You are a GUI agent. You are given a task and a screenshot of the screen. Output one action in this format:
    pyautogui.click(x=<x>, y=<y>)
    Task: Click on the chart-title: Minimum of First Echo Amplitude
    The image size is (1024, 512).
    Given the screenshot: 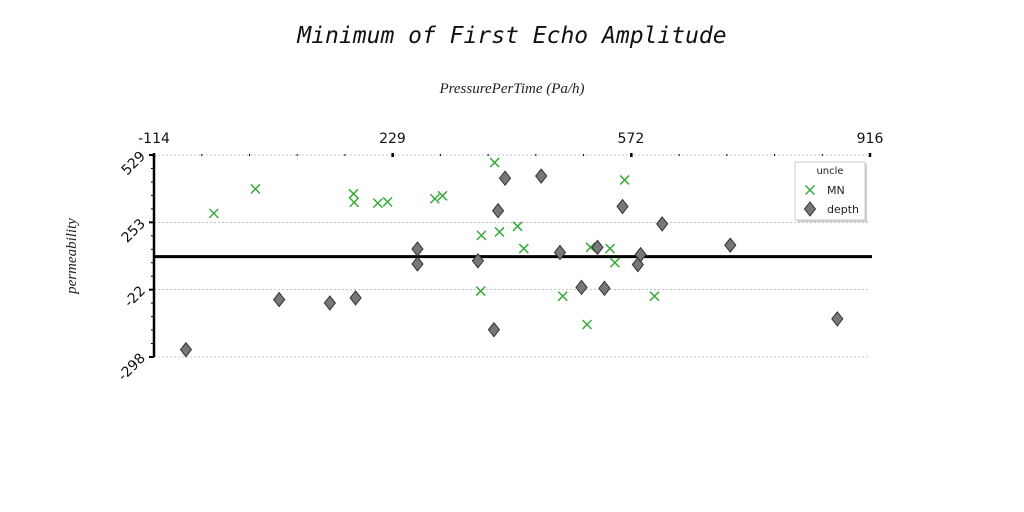 What is the action you would take?
    pyautogui.click(x=511, y=36)
    